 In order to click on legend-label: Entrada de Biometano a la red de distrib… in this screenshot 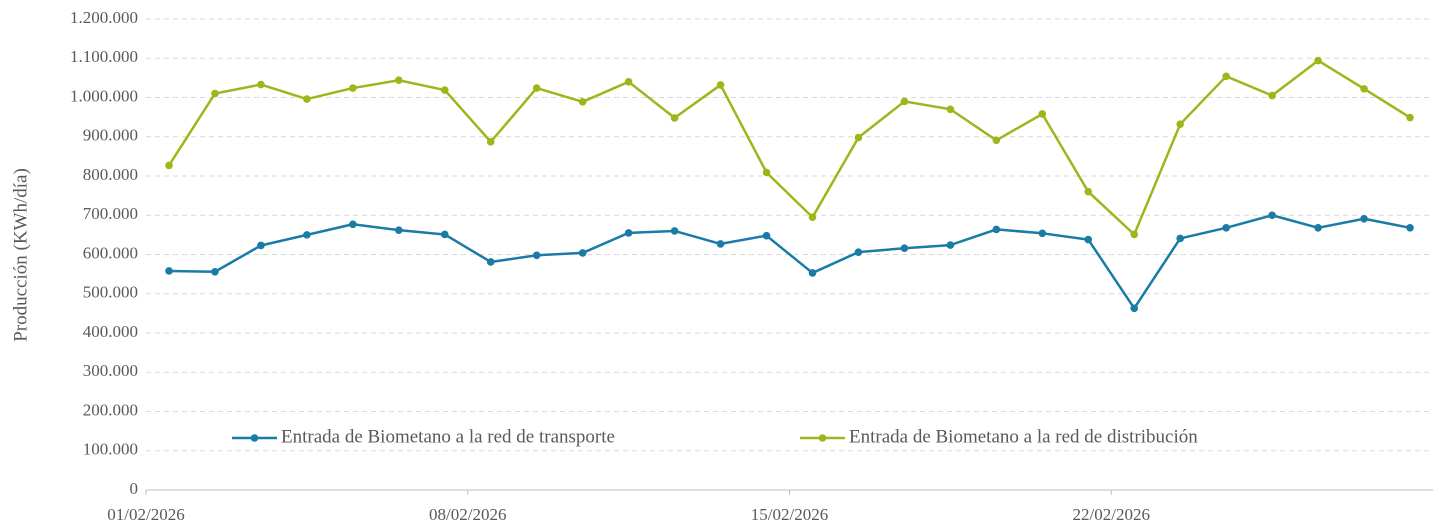, I will do `click(1023, 436)`.